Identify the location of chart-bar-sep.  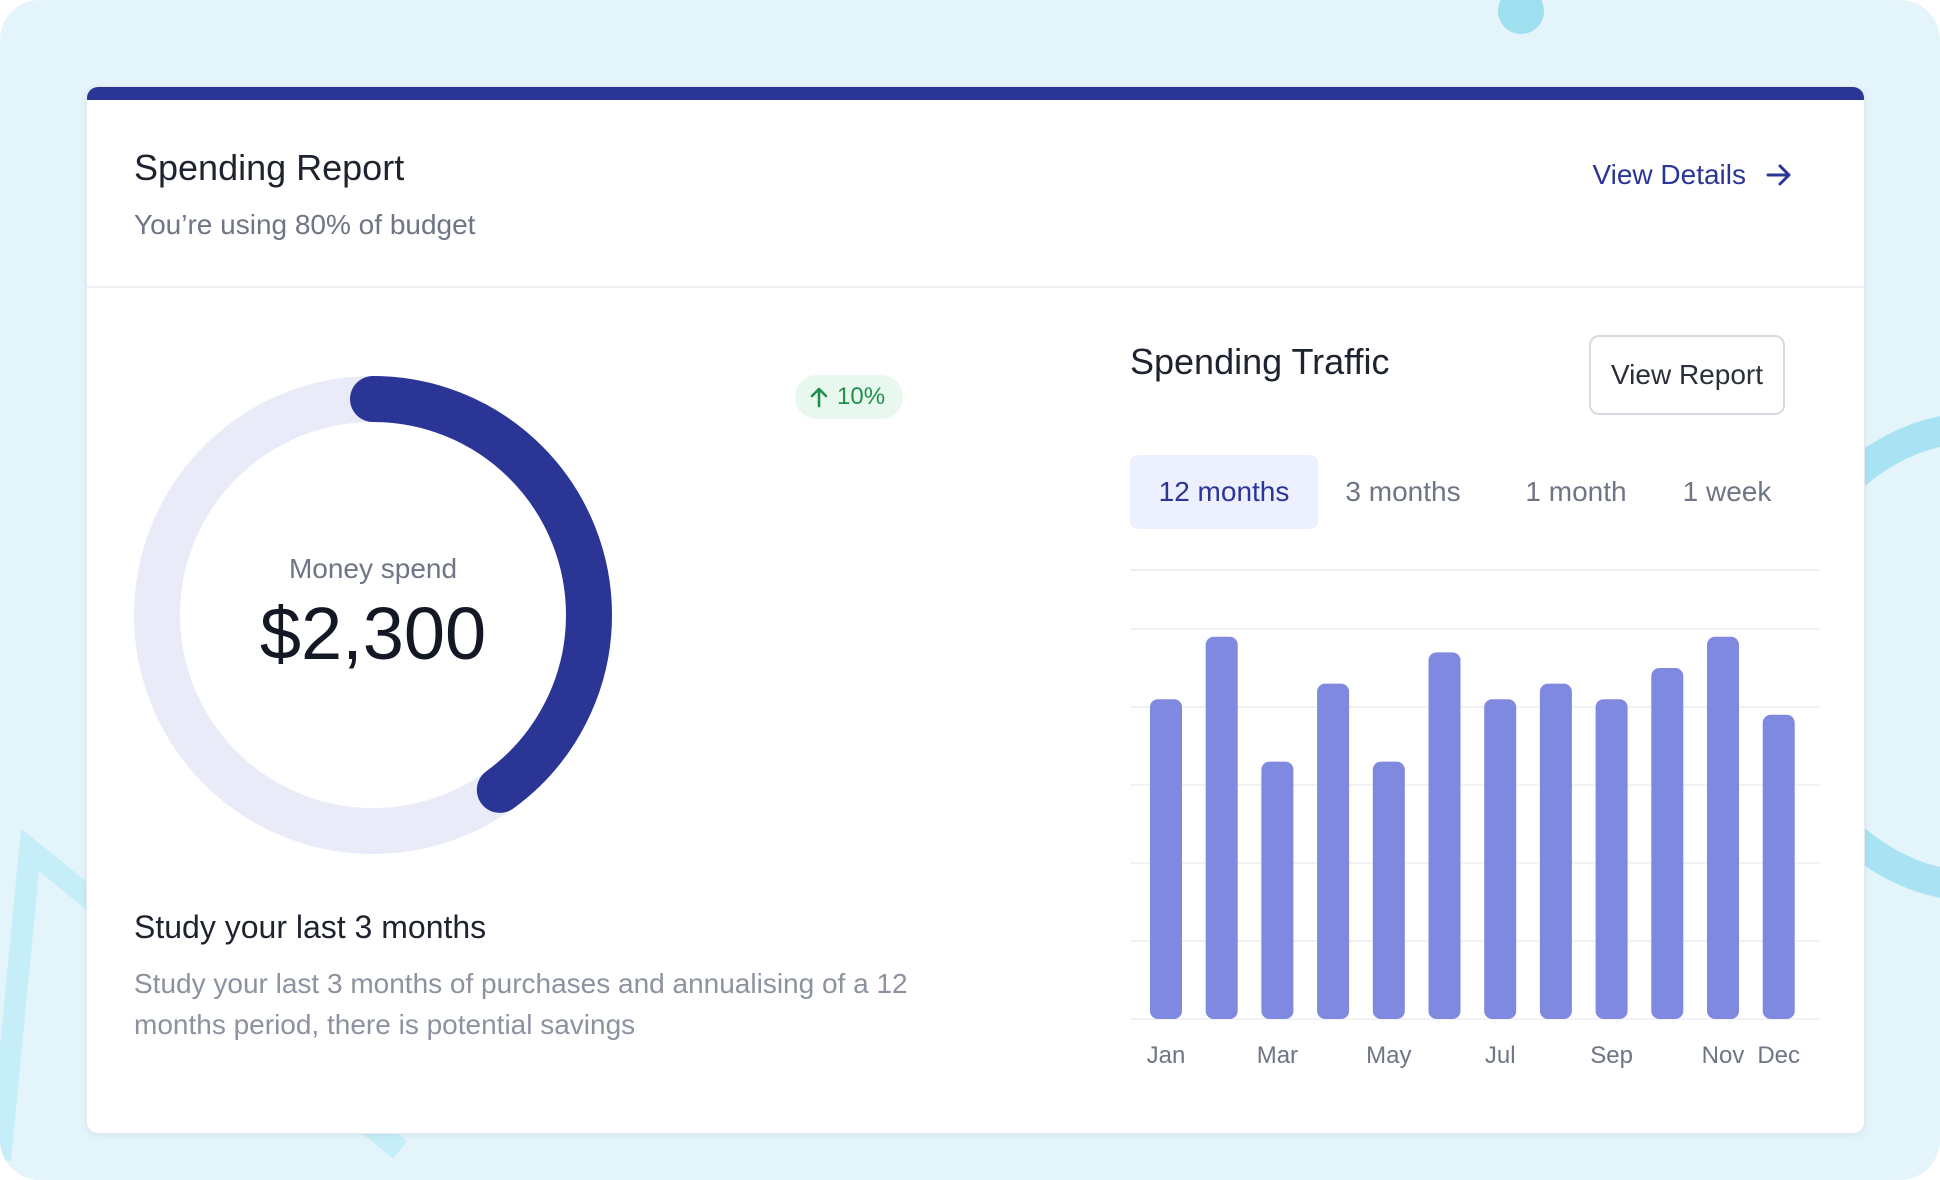
(1611, 859).